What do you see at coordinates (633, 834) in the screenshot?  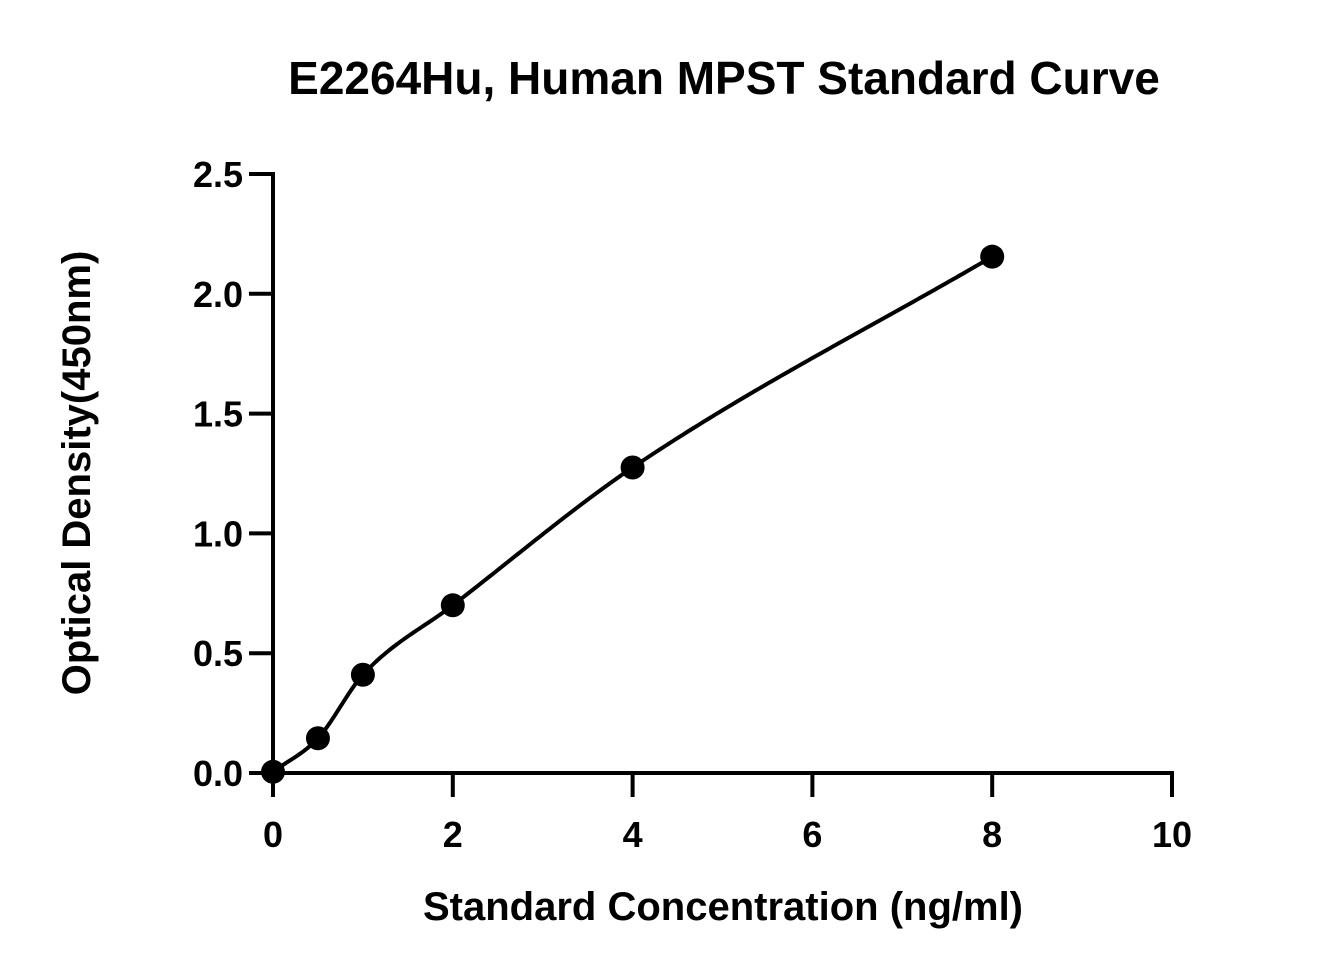 I see `x-tick-label: 4` at bounding box center [633, 834].